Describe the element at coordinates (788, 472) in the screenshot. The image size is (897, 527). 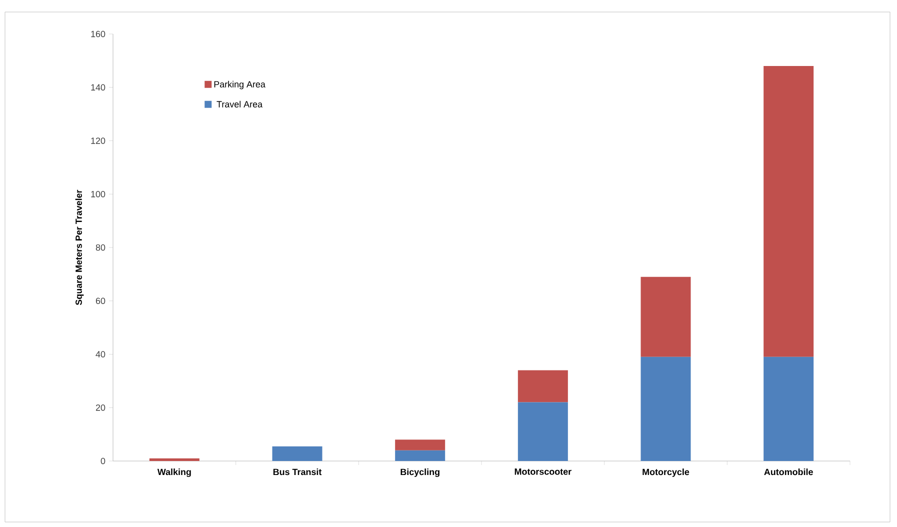
I see `x-tick-label: Automobile` at that location.